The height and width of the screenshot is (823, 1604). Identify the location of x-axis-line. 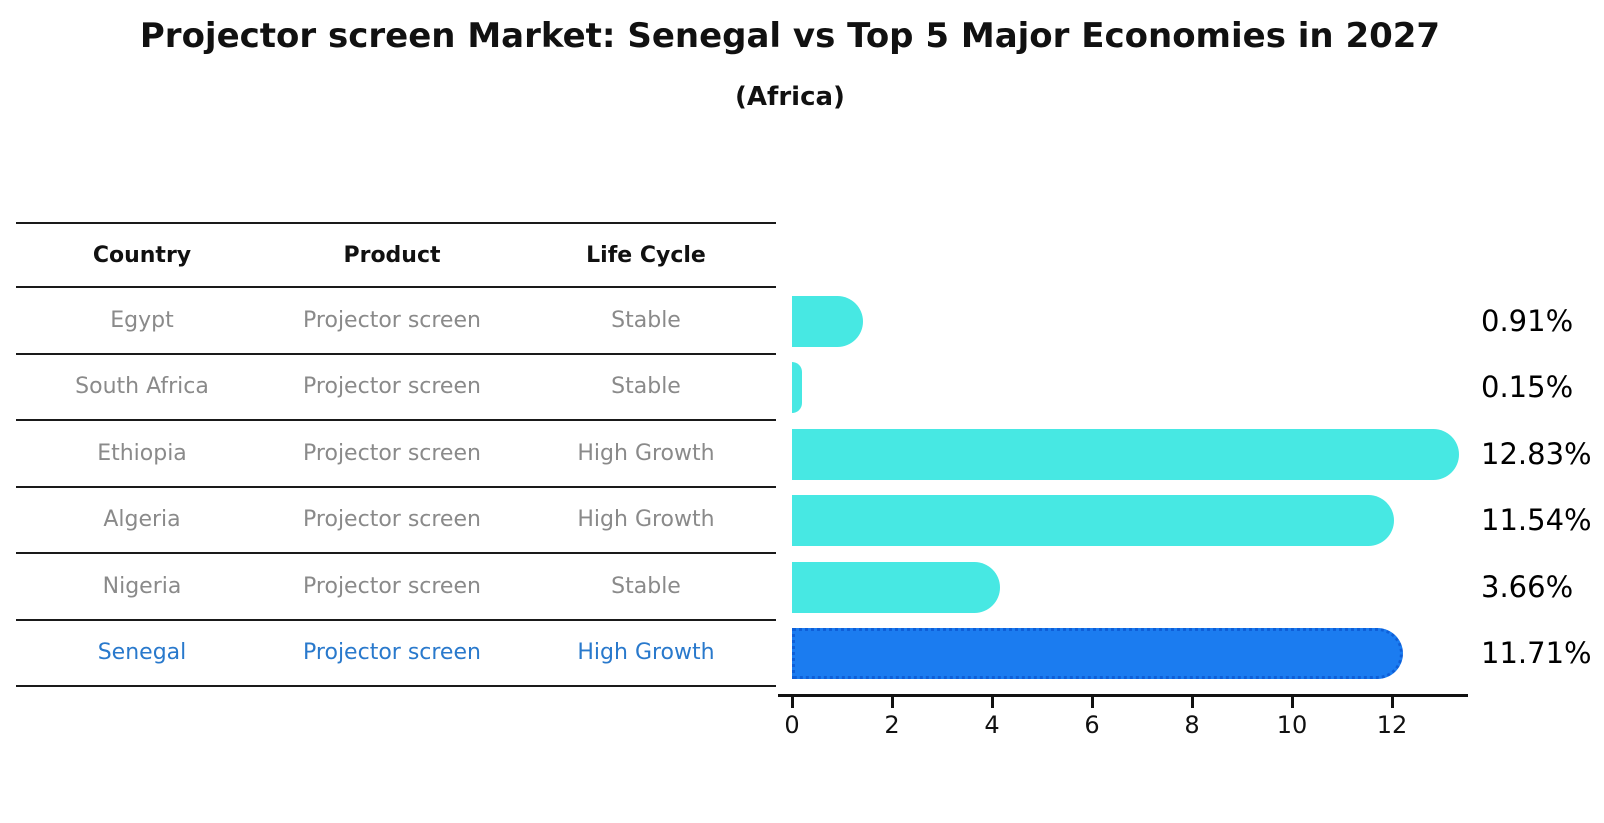
(1123, 695).